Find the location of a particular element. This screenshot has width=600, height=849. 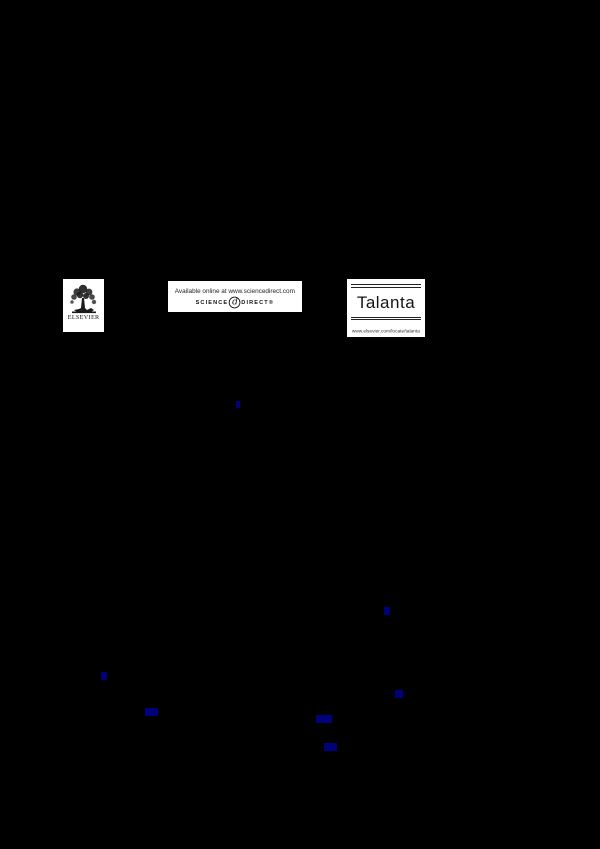

sciencedirect-wordmark: SCIENCE d DIRECT® is located at coordinates (235, 302).